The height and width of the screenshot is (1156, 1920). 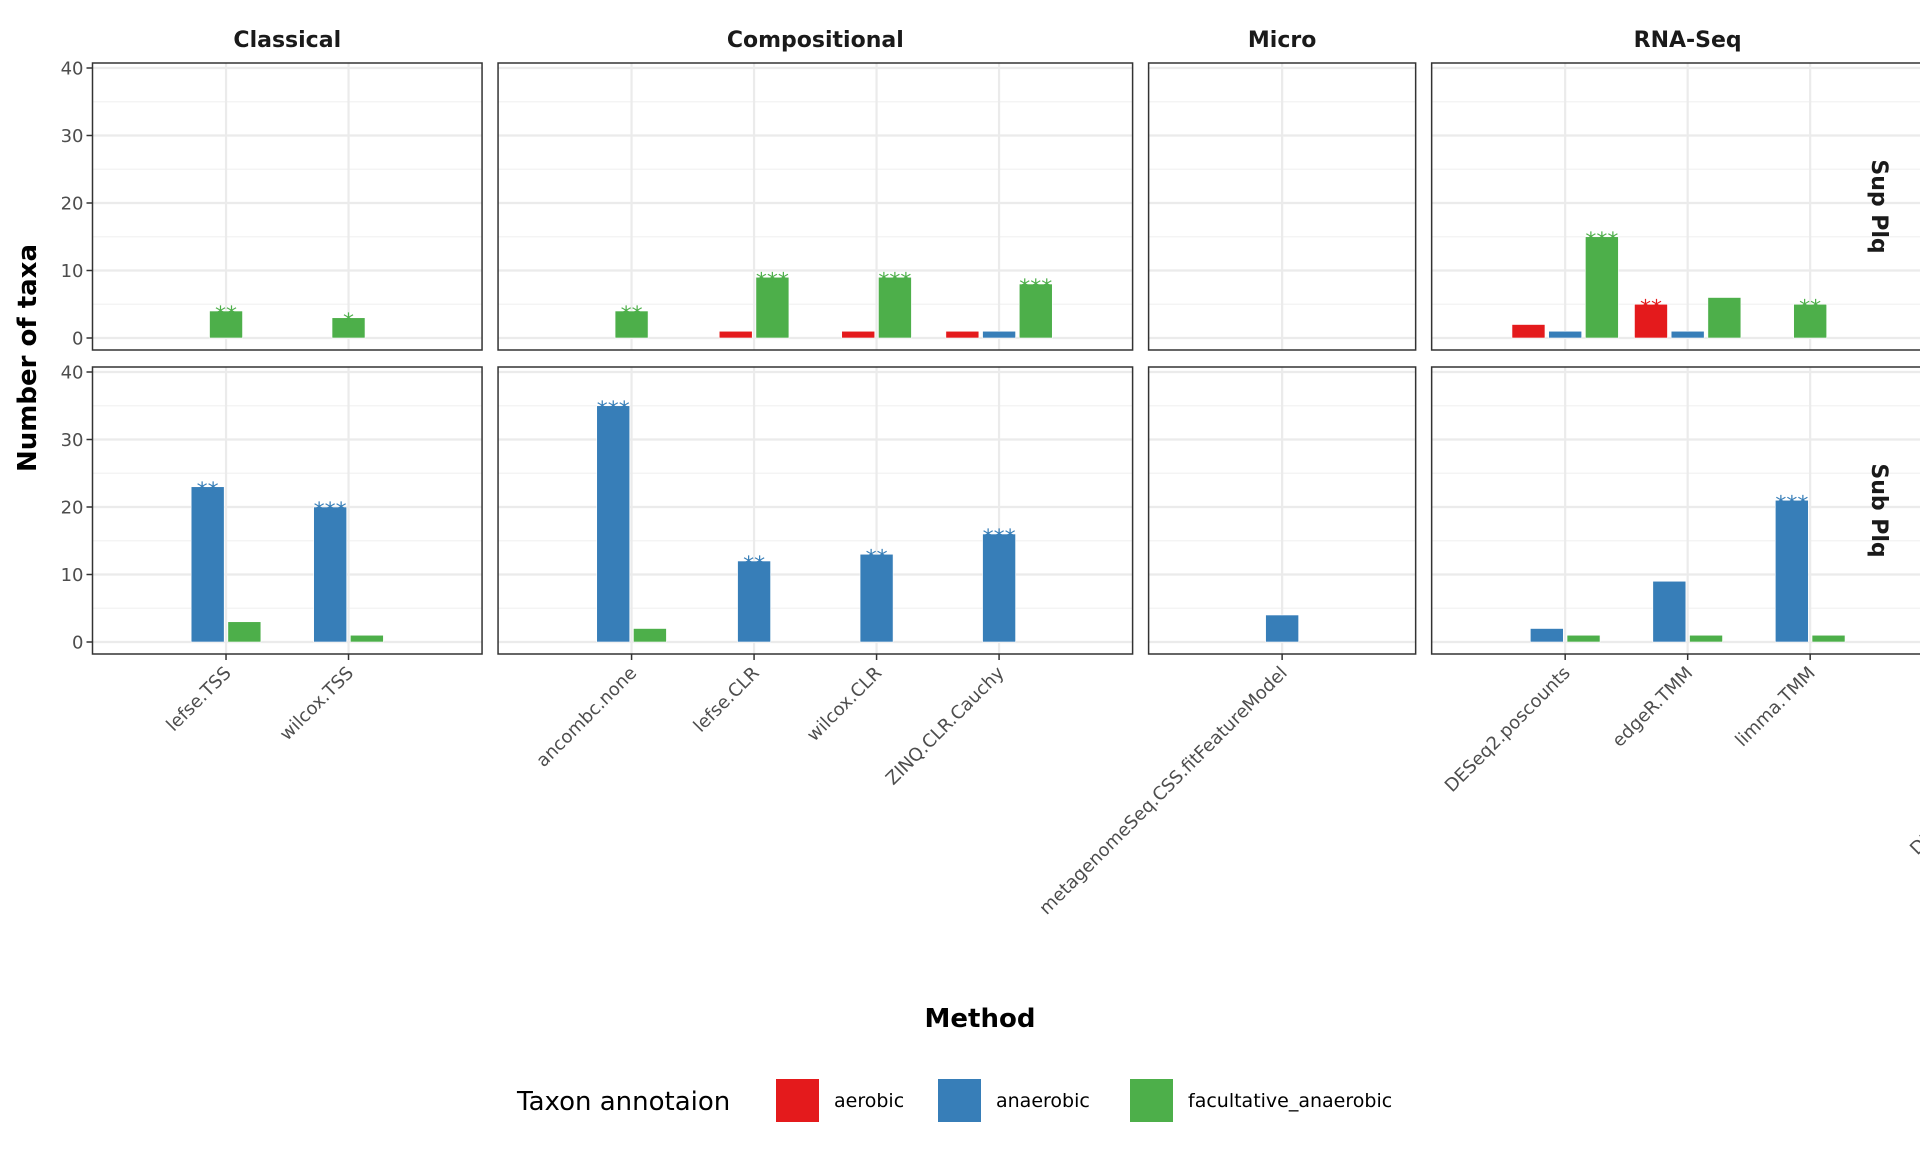 I want to click on x-tick-label: DESeq2.poscounts.weighted, so click(x=1913, y=761).